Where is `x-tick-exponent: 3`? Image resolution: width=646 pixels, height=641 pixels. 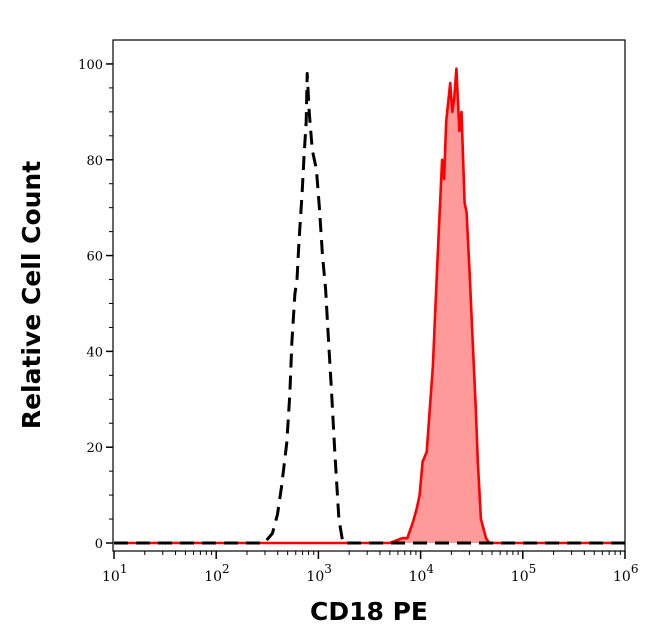 x-tick-exponent: 3 is located at coordinates (328, 569).